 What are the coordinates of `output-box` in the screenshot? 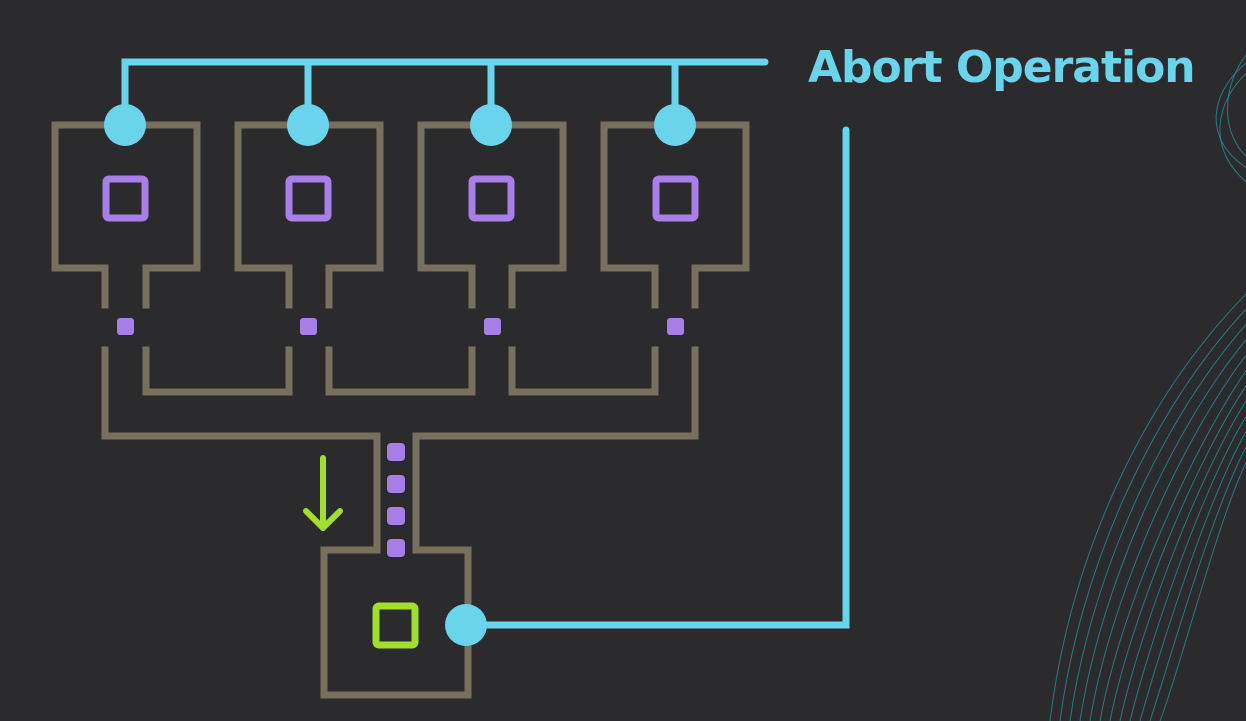 It's located at (396, 622).